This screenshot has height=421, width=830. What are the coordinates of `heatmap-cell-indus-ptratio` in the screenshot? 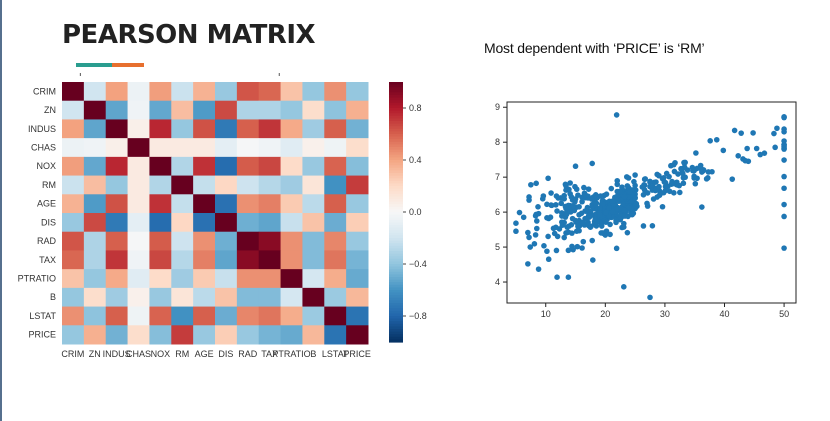 It's located at (291, 129).